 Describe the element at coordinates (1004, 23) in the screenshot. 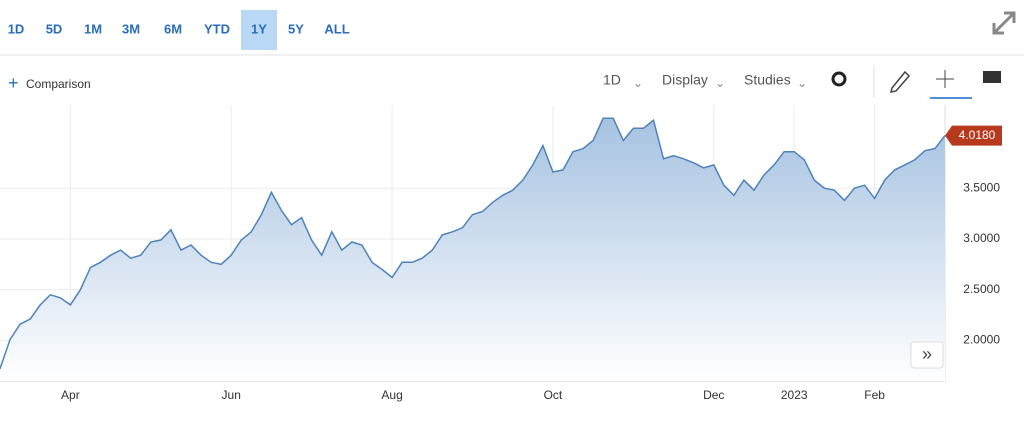

I see `expand-icon` at that location.